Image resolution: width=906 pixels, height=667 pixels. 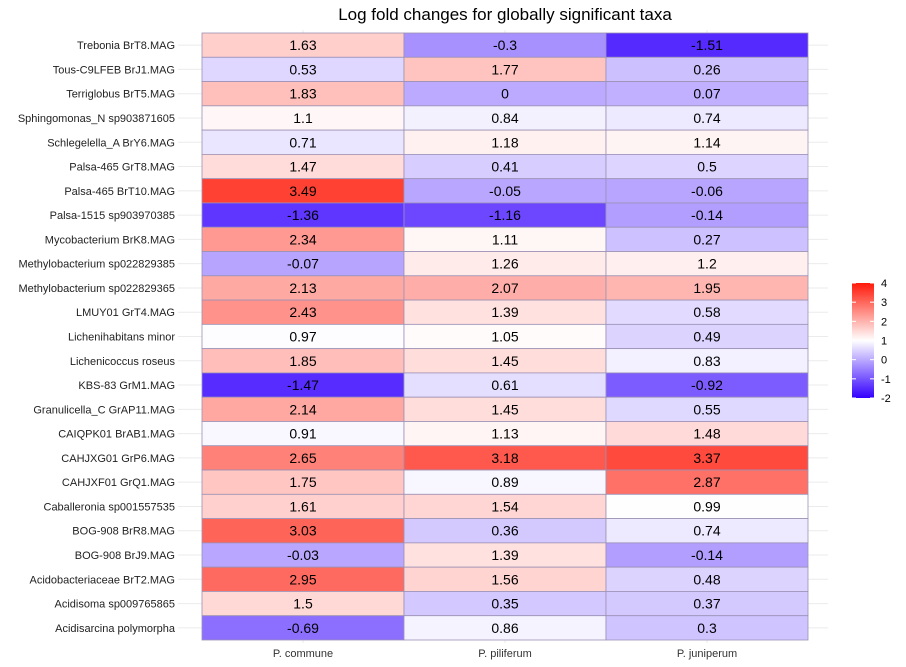 What do you see at coordinates (706, 337) in the screenshot?
I see `cell-value-label: 0.49` at bounding box center [706, 337].